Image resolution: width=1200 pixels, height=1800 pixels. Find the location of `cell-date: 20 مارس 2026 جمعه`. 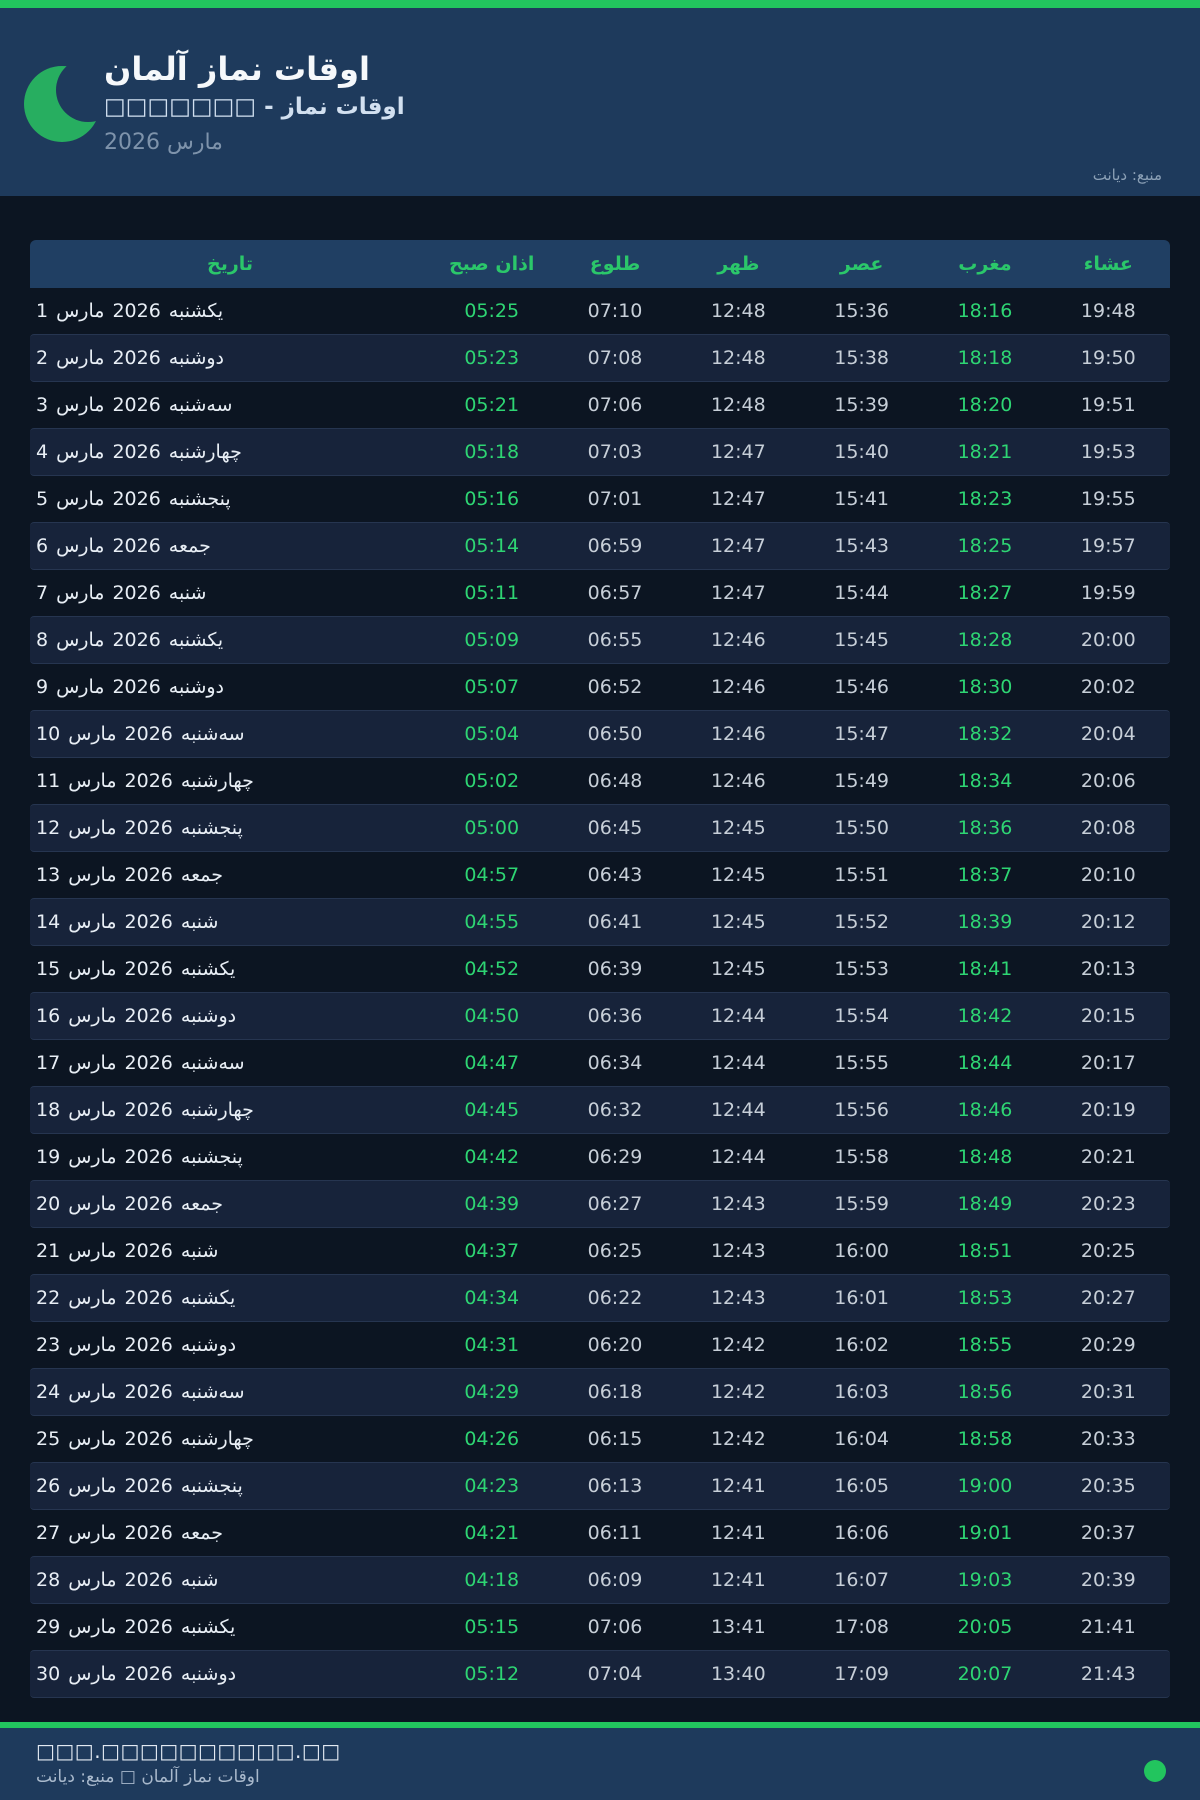

cell-date: 20 مارس 2026 جمعه is located at coordinates (230, 1204).